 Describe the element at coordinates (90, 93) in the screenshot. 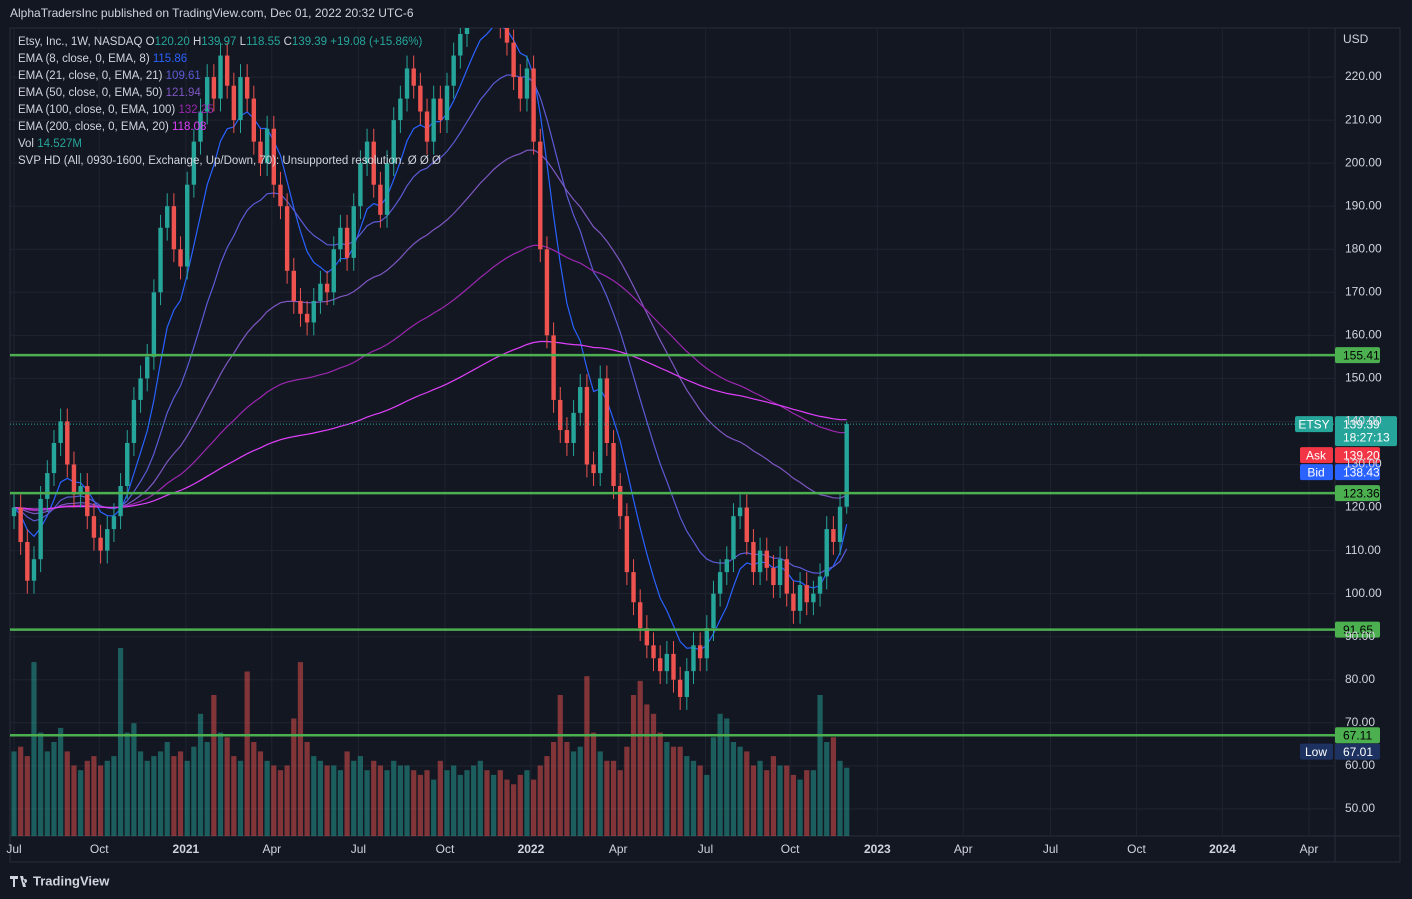

I see `indicator-label: EMA (50, close, 0, EMA, 50)` at that location.